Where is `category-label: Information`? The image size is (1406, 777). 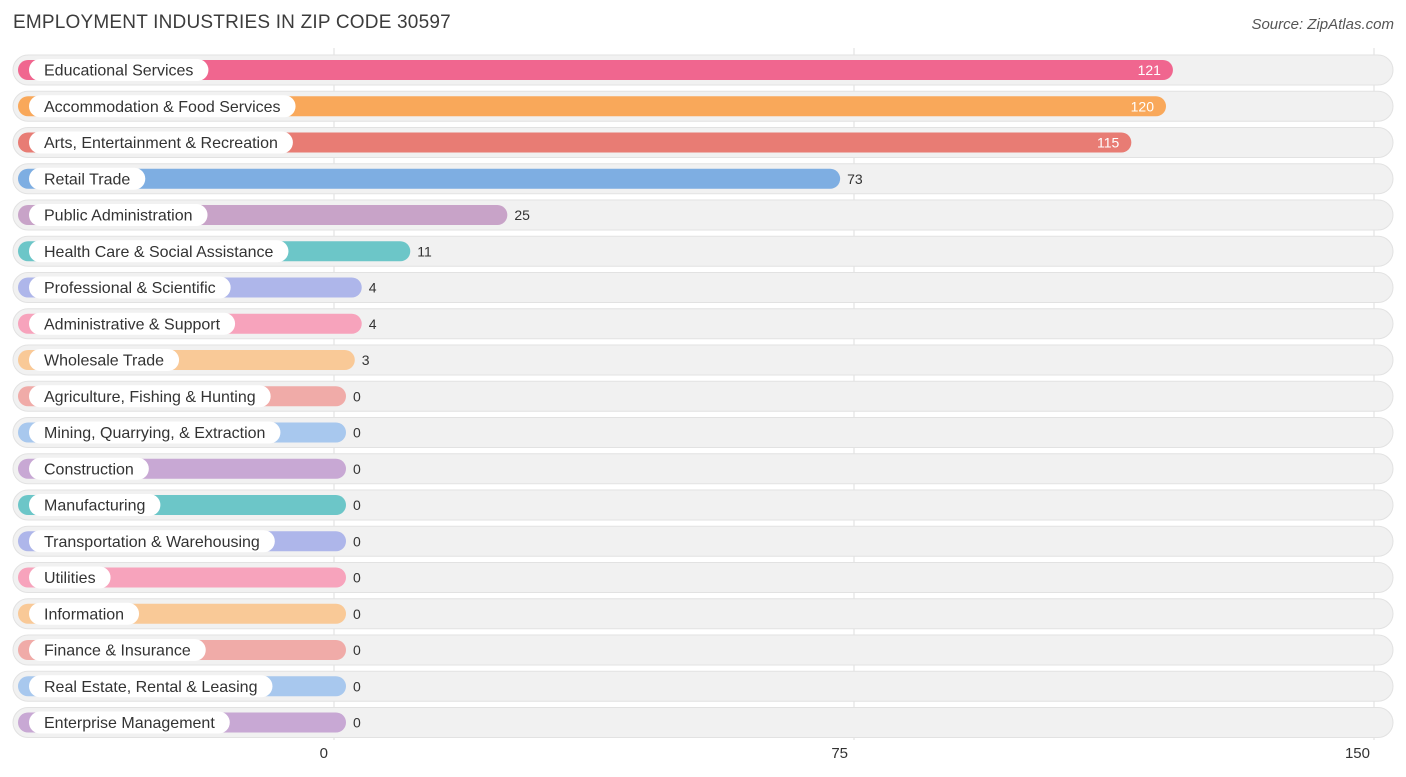
category-label: Information is located at coordinates (84, 614).